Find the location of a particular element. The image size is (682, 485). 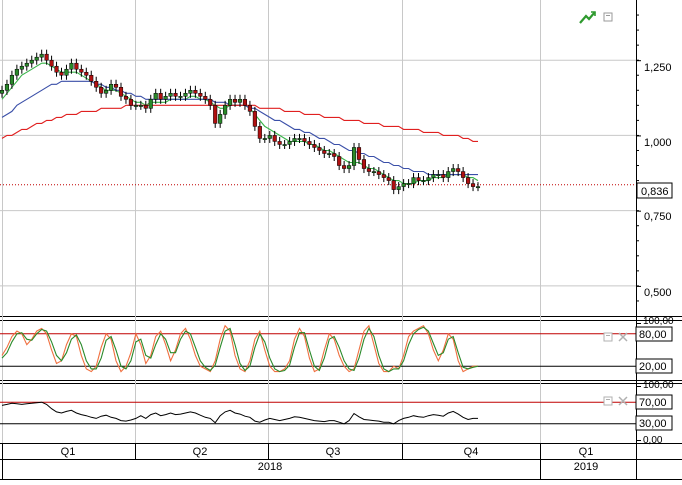

rsi-panel is located at coordinates (318, 413).